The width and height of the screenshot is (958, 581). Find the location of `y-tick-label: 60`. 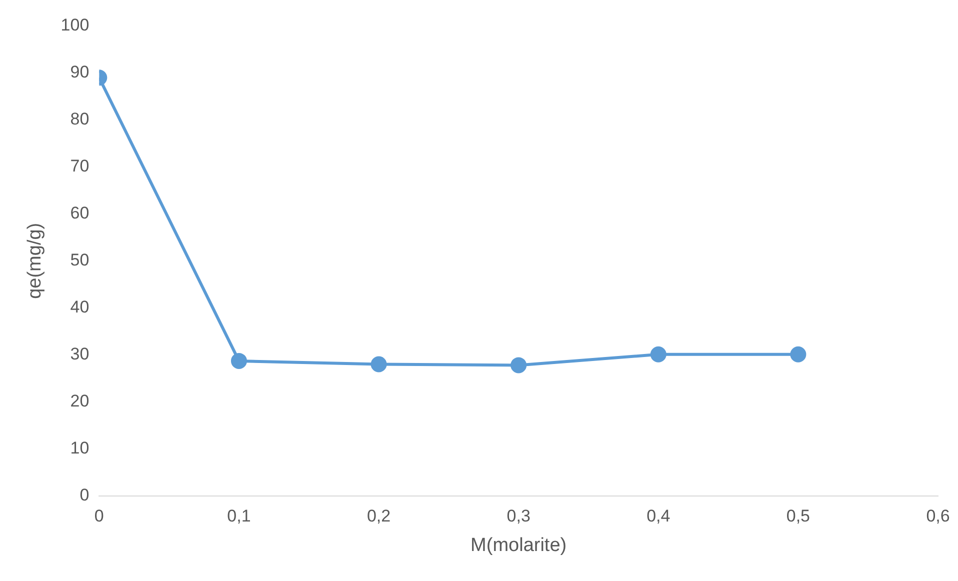

y-tick-label: 60 is located at coordinates (80, 213).